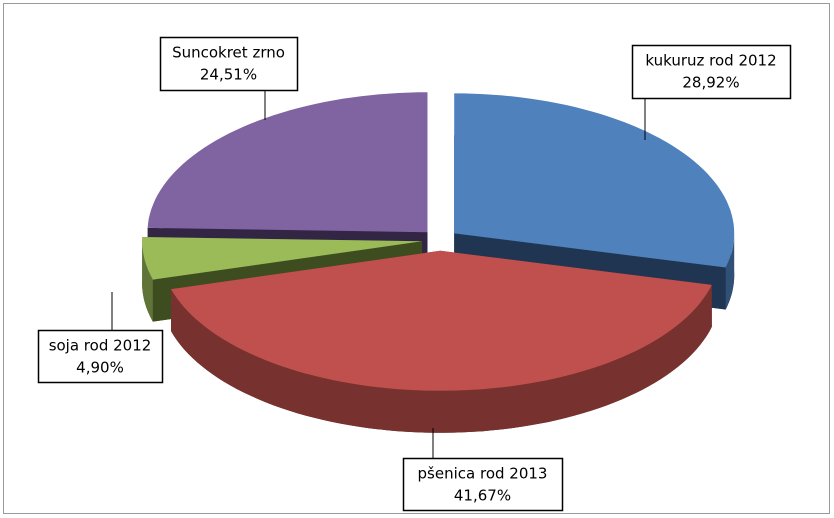 This screenshot has height=518, width=834. I want to click on data-label-value: 4,90%, so click(100, 368).